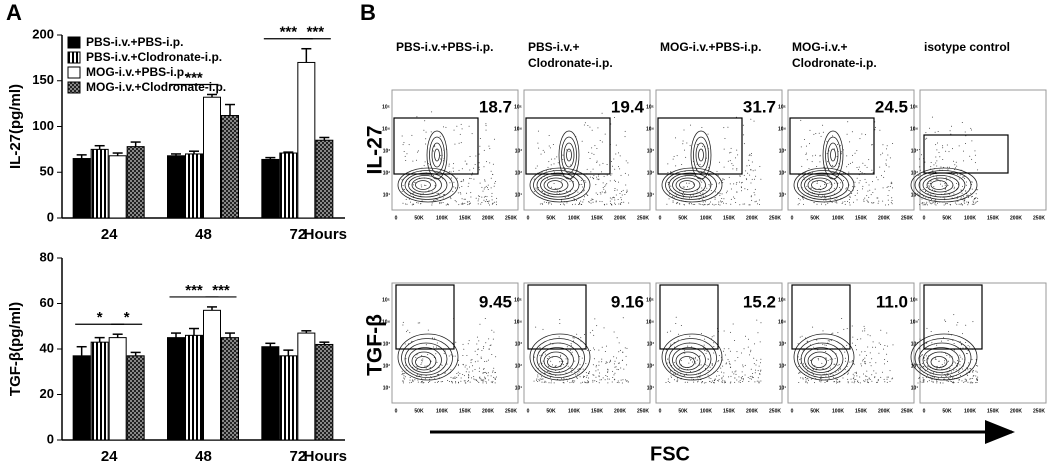 The width and height of the screenshot is (1050, 466). Describe the element at coordinates (914, 129) in the screenshot. I see `flow-y-tick: 10⁴` at that location.